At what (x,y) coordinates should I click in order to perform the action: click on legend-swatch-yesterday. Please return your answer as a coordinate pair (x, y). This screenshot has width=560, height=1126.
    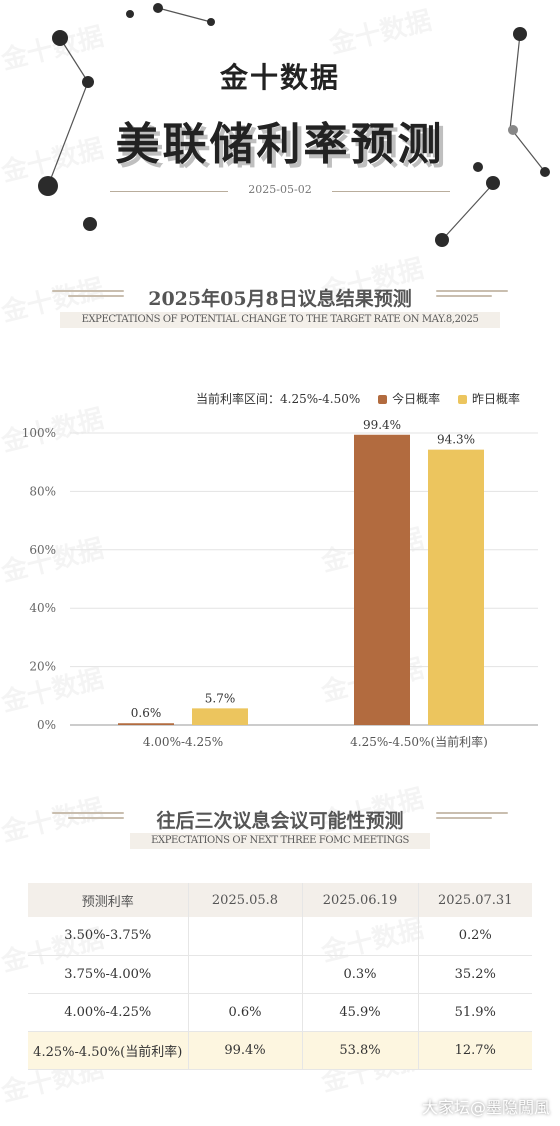
    Looking at the image, I should click on (462, 399).